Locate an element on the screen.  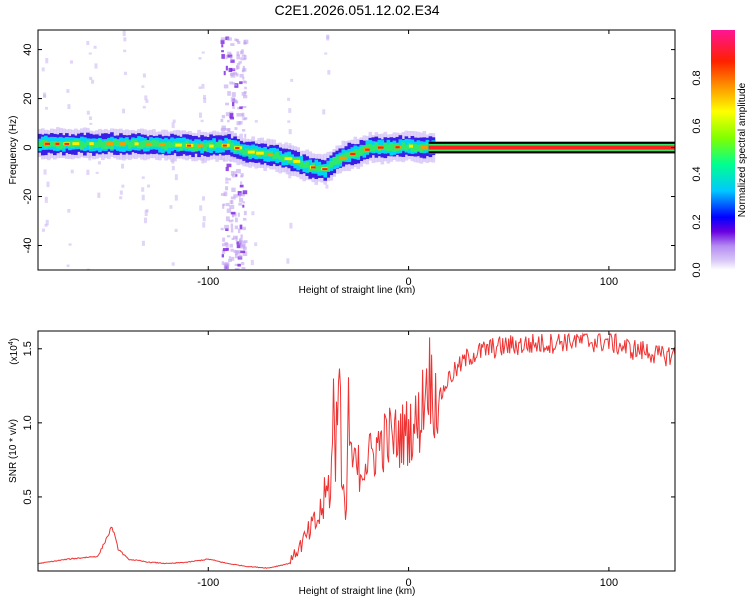
colorbar-tick-label: 0.0 is located at coordinates (697, 269).